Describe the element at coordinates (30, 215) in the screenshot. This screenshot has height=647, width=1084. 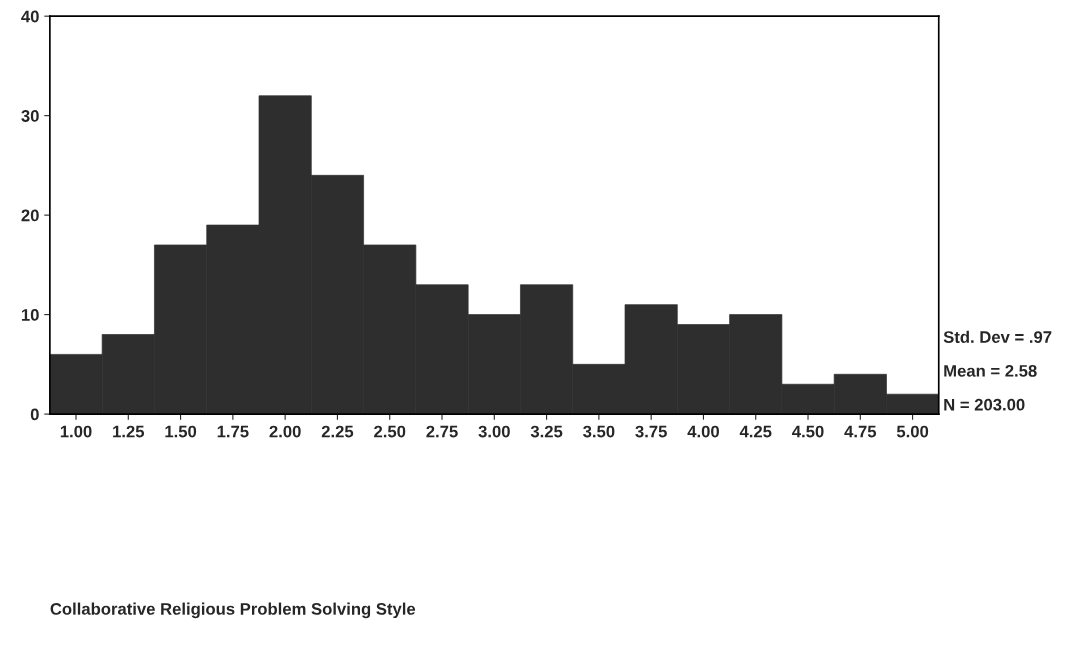
I see `y-tick-label: 20` at that location.